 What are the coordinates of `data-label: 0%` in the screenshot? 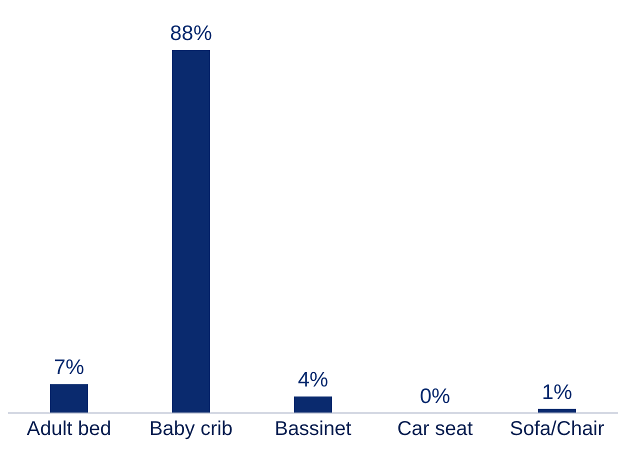 It's located at (435, 396).